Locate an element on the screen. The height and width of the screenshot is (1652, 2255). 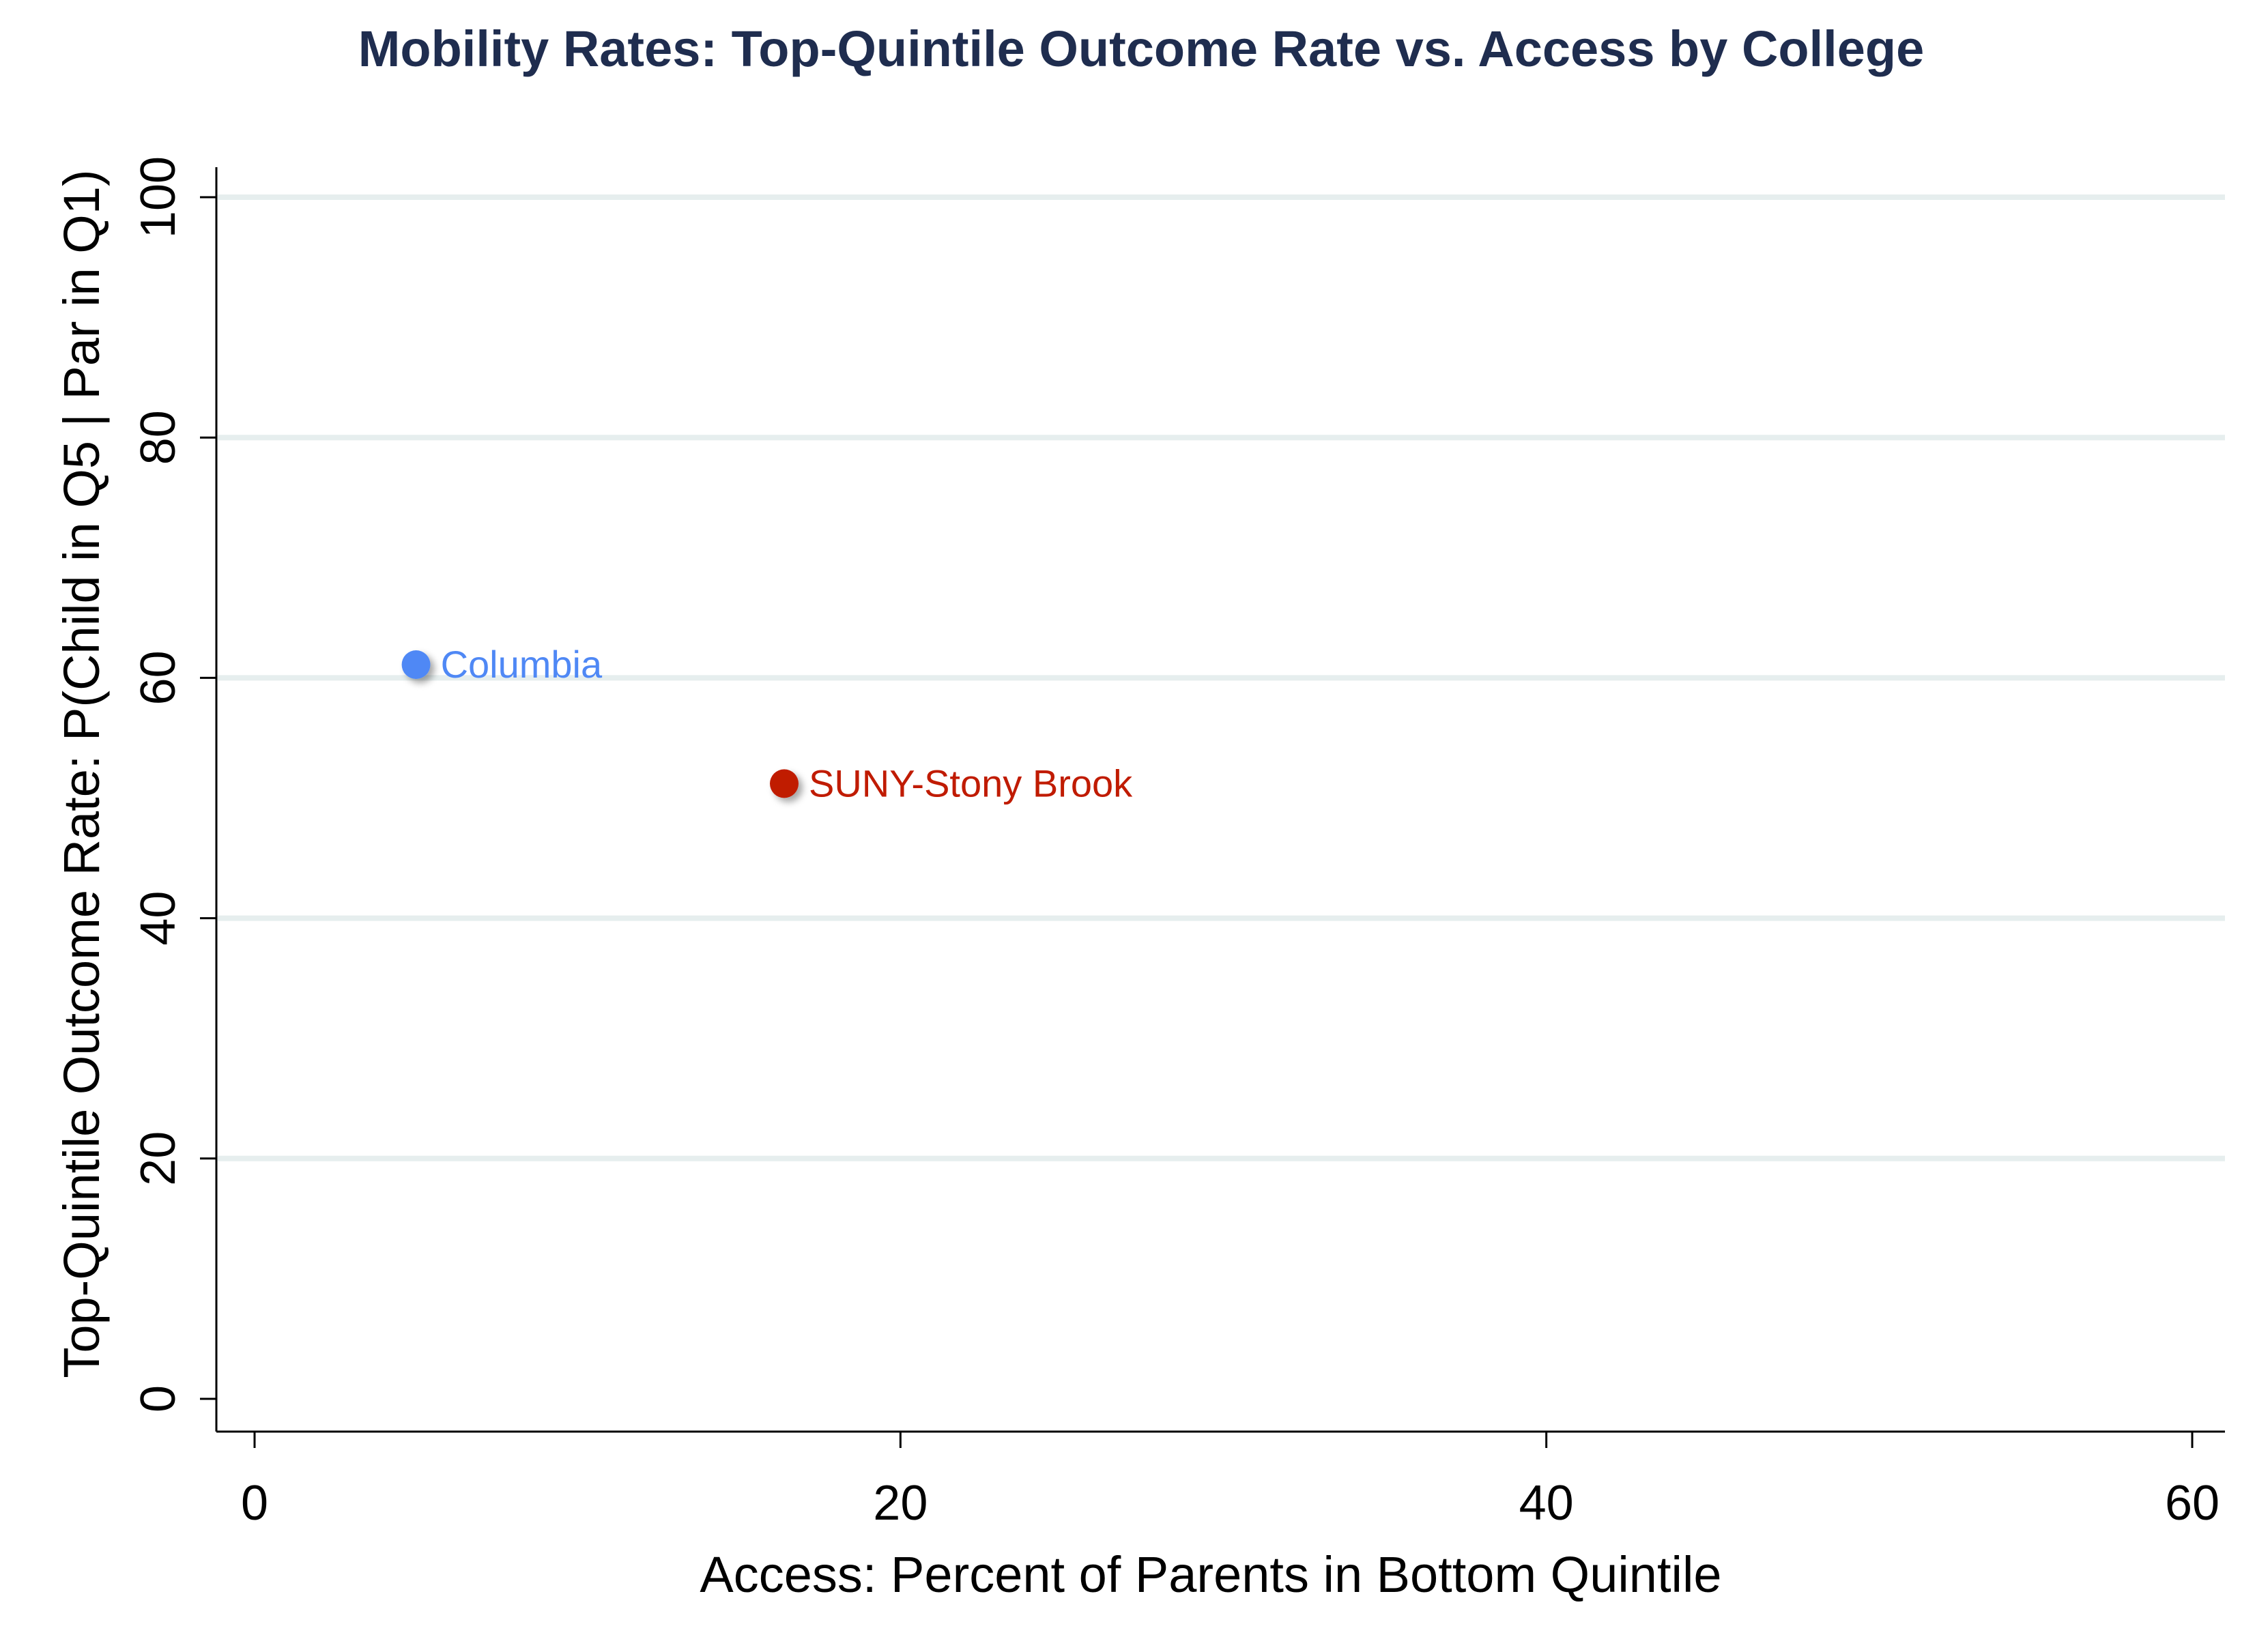
y-tick-label-100: 100 is located at coordinates (158, 197).